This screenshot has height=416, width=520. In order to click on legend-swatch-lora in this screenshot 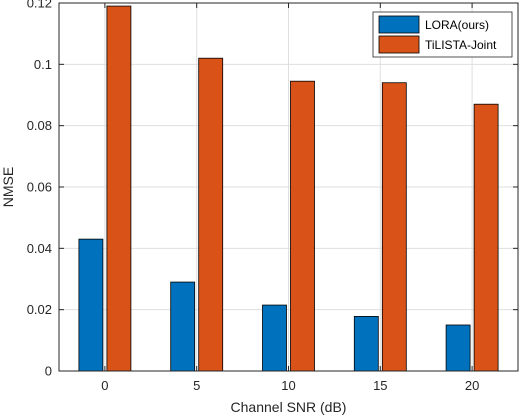, I will do `click(399, 24)`.